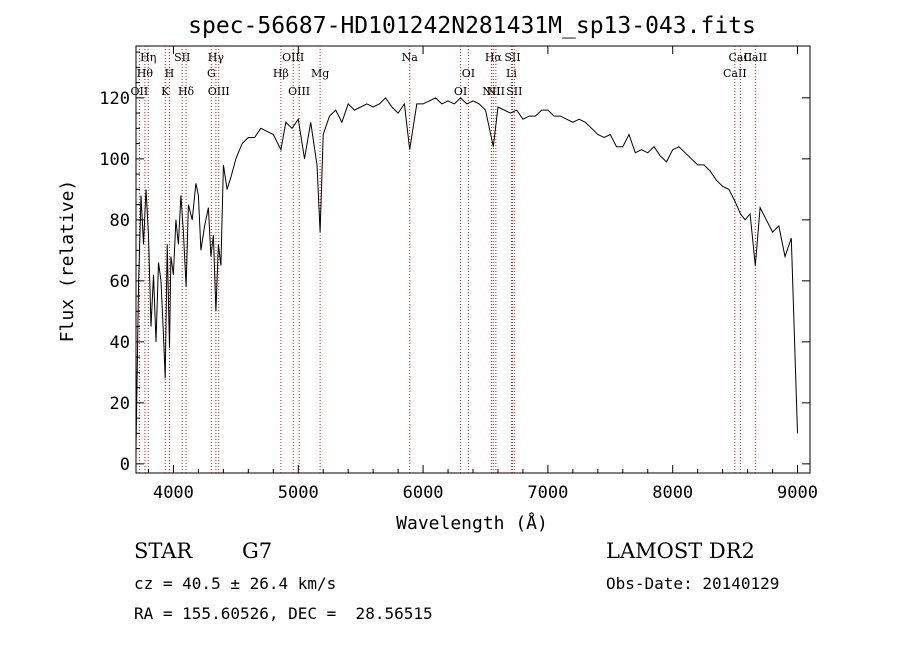  What do you see at coordinates (496, 91) in the screenshot?
I see `line-marker-label-19: NII` at bounding box center [496, 91].